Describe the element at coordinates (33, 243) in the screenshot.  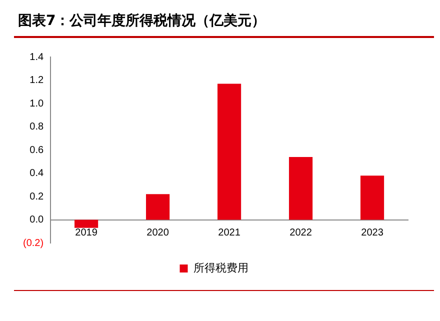
I see `y-tick-label: (0.2)` at that location.